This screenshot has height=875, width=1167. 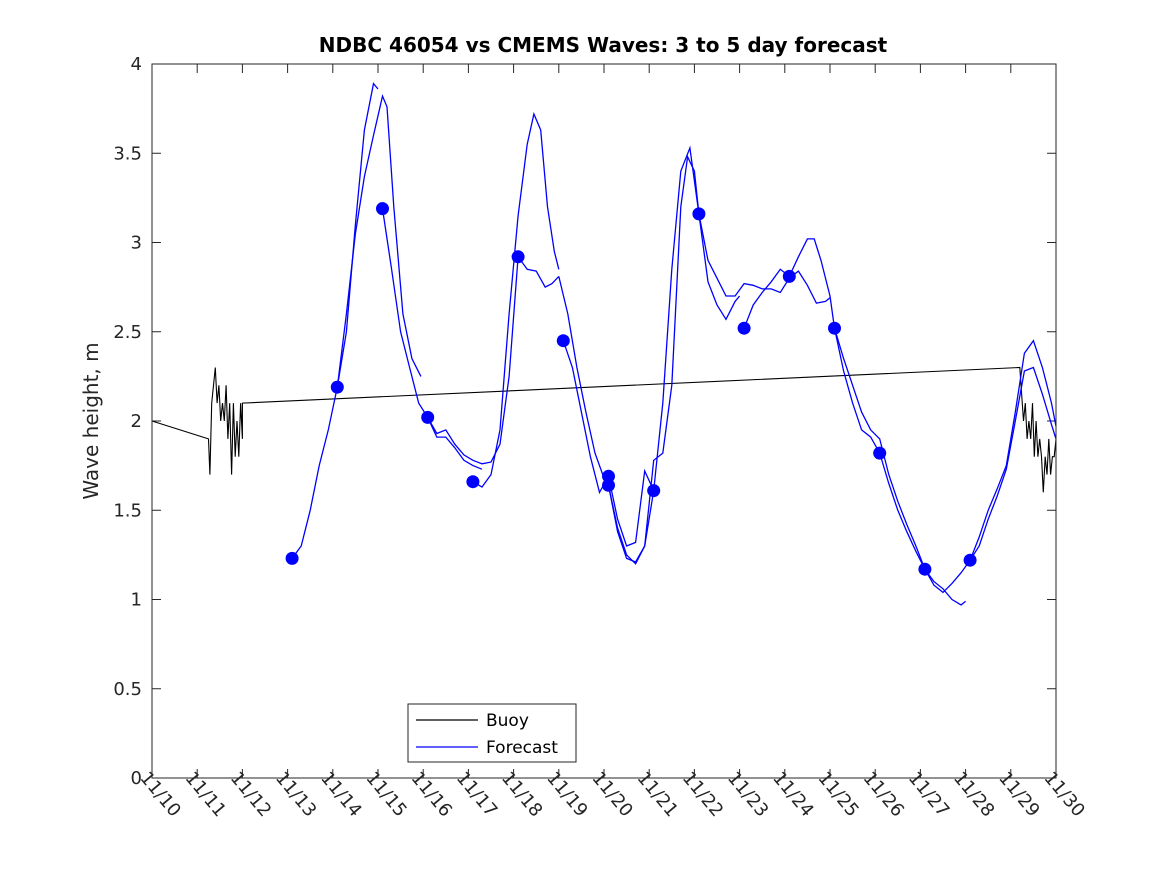 I want to click on y-tick-label: 2.5, so click(x=127, y=332).